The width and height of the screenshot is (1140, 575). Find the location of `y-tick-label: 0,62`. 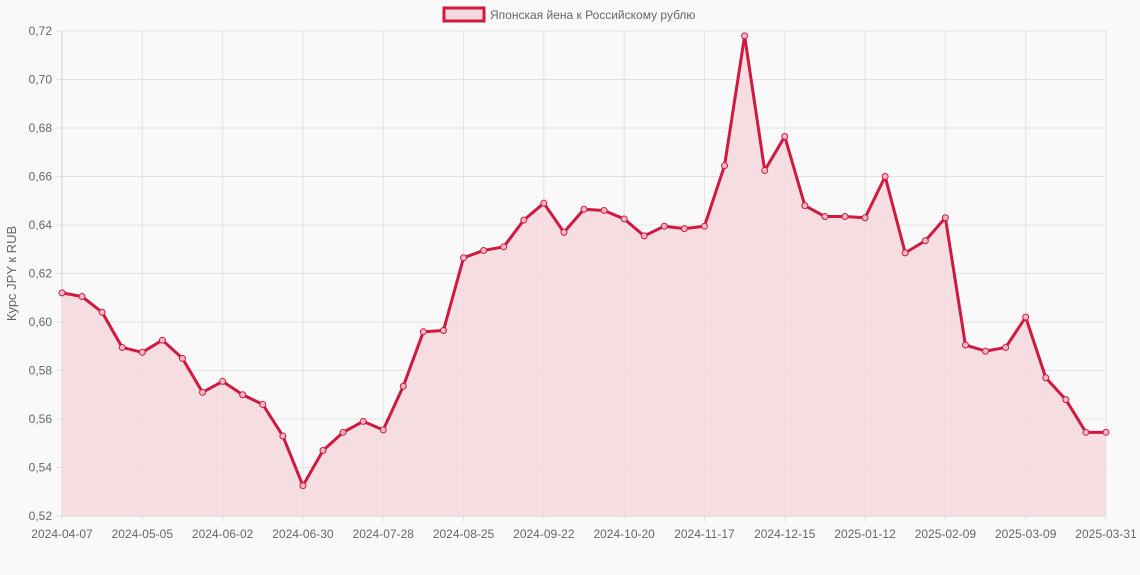

y-tick-label: 0,62 is located at coordinates (41, 274).